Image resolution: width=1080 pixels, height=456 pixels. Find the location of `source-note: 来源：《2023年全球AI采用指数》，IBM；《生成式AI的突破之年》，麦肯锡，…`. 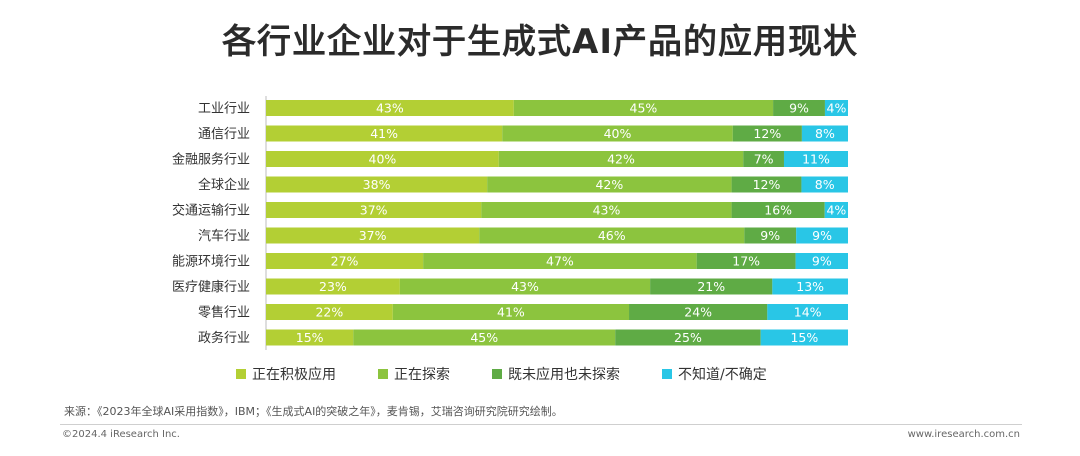

source-note: 来源：《2023年全球AI采用指数》，IBM；《生成式AI的突破之年》，麦肯锡，… is located at coordinates (313, 411).